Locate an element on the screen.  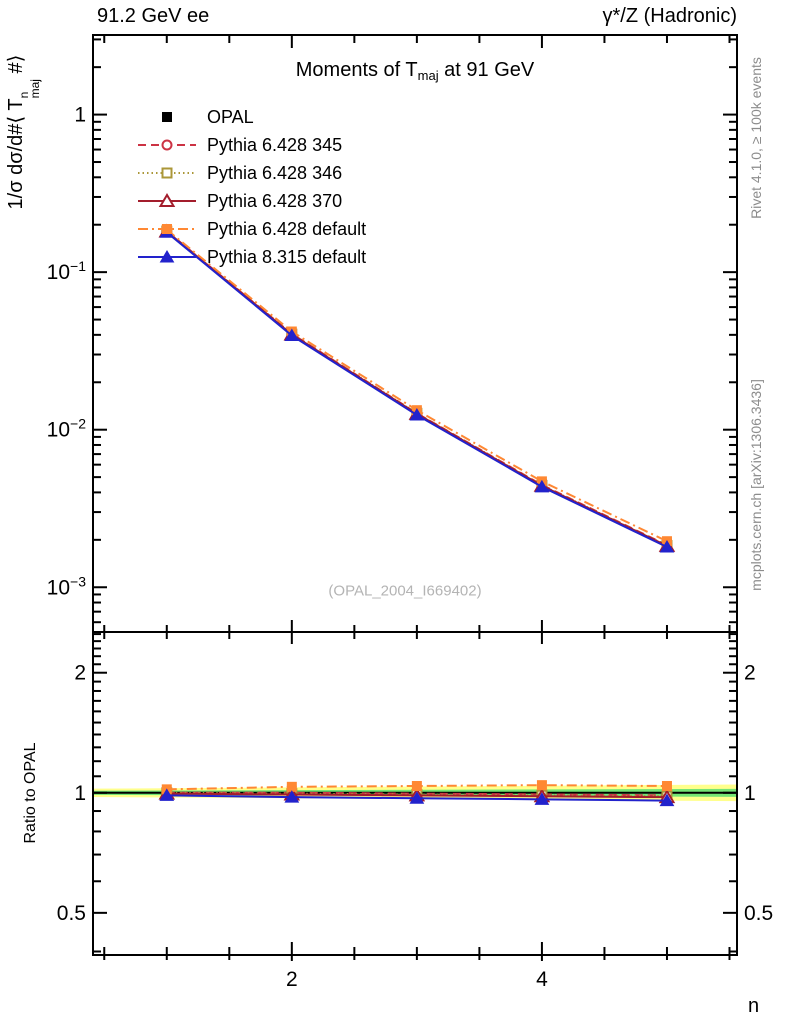
legend-item: Pythia 6.428 346 is located at coordinates (251, 173).